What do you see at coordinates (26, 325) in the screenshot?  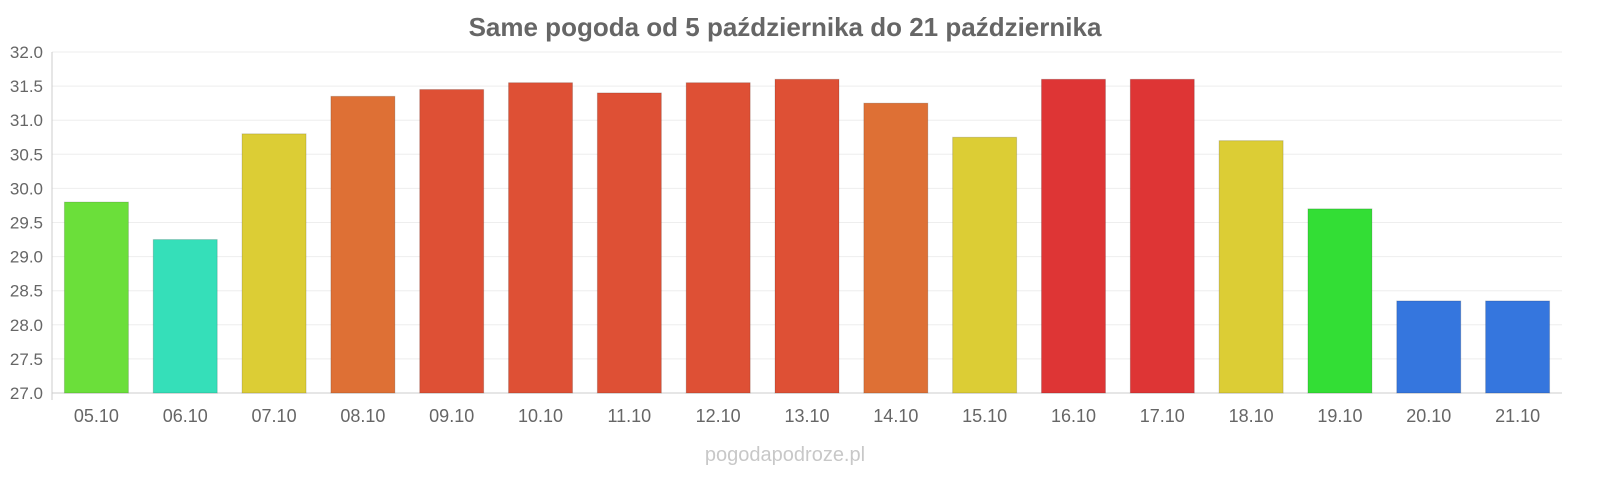 I see `y-tick-label: 28.0` at bounding box center [26, 325].